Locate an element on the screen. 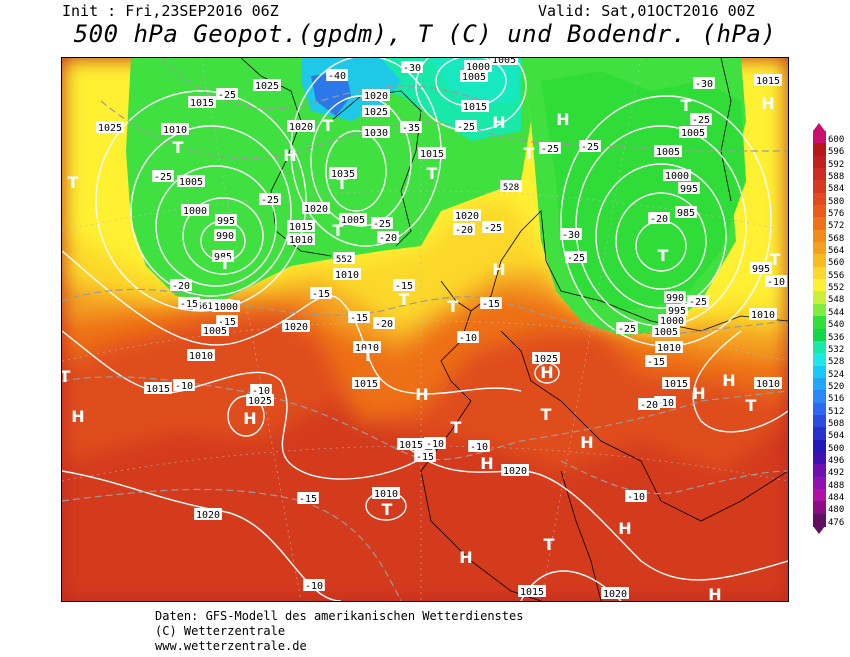  temperature-label: -40 is located at coordinates (337, 75).